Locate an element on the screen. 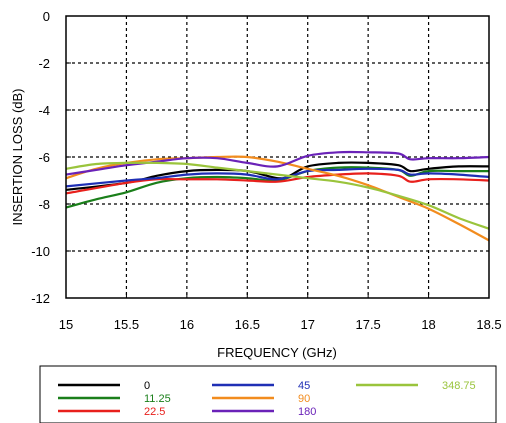 The width and height of the screenshot is (506, 423). y-tick-label: -12 is located at coordinates (40, 298).